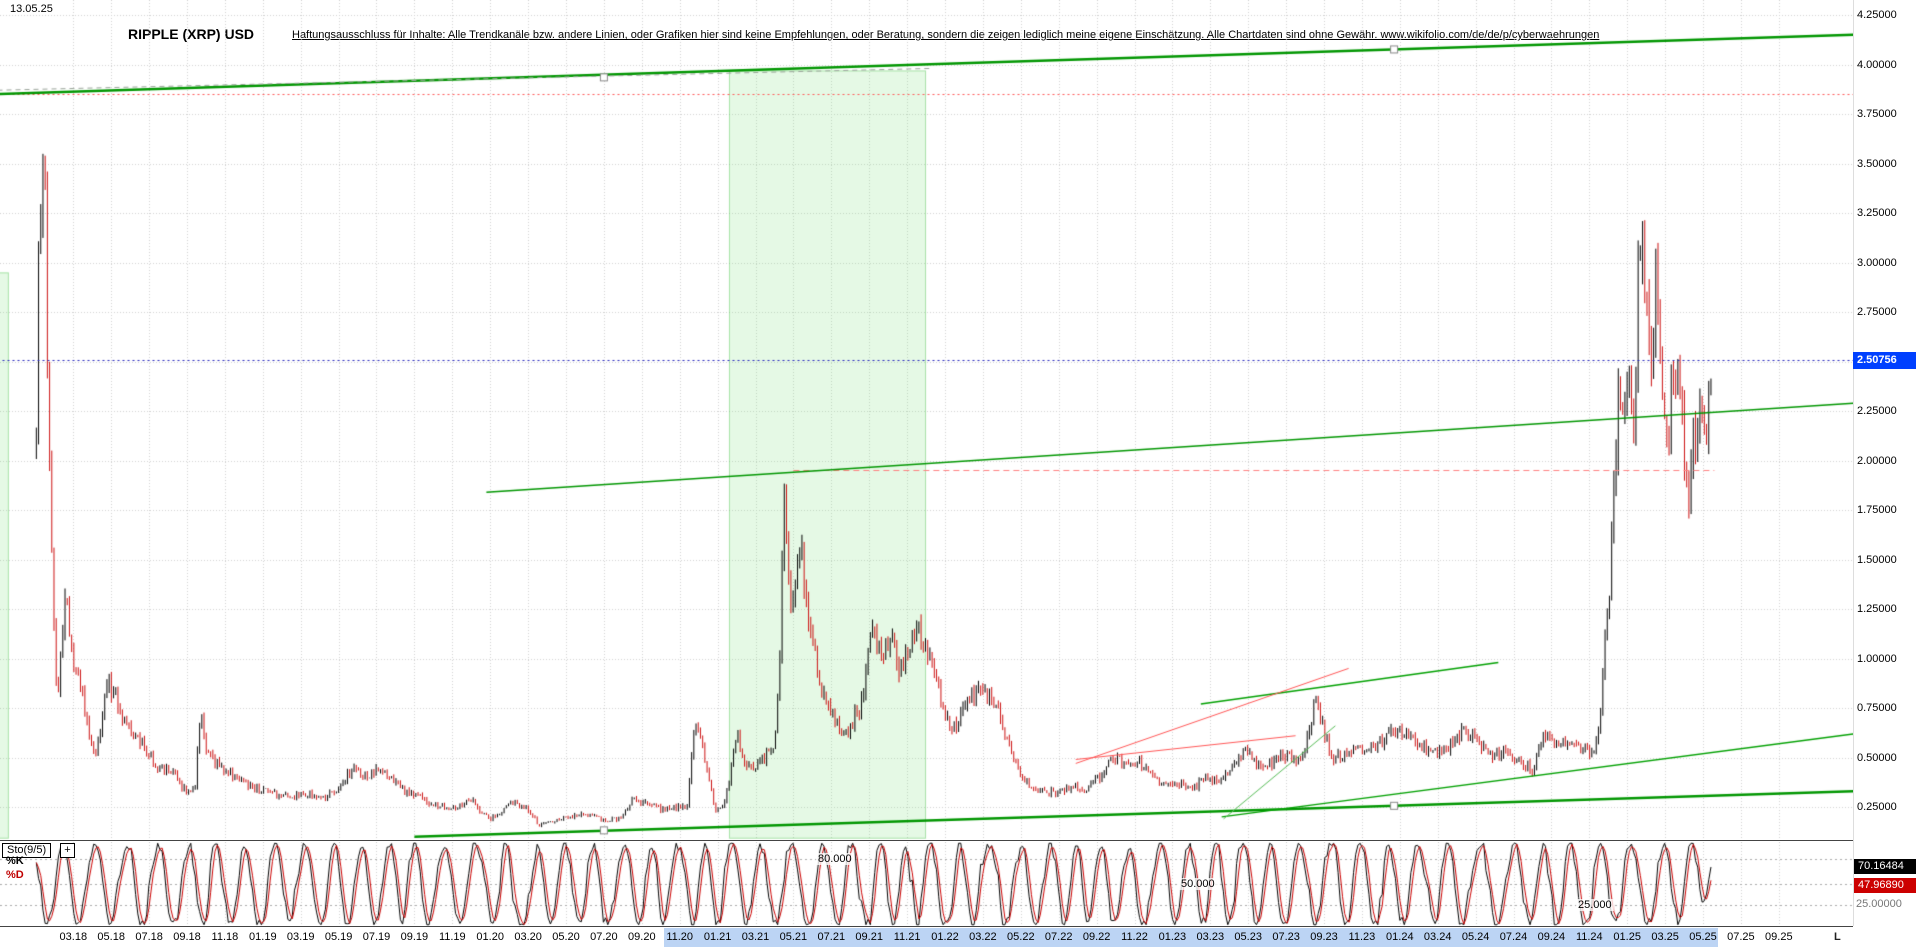 The height and width of the screenshot is (948, 1916). What do you see at coordinates (1198, 884) in the screenshot?
I see `oscillator-level-label: 50.000` at bounding box center [1198, 884].